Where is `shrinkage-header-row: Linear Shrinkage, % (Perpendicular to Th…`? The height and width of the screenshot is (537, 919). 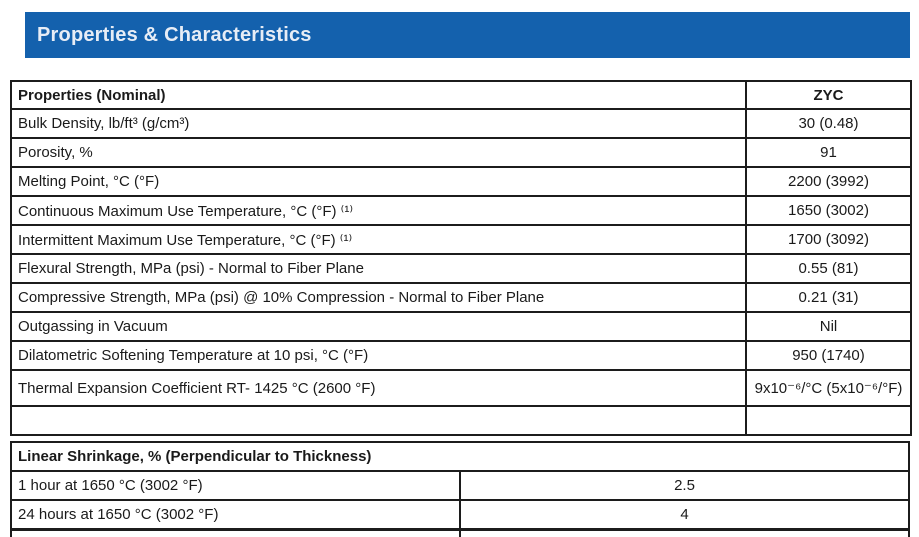 shrinkage-header-row: Linear Shrinkage, % (Perpendicular to Th… is located at coordinates (460, 456).